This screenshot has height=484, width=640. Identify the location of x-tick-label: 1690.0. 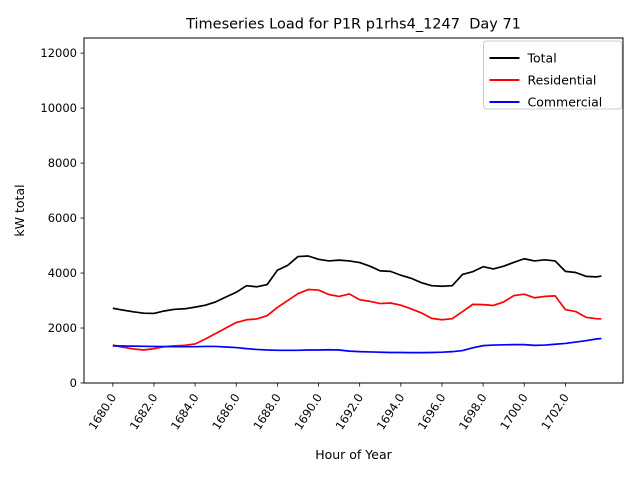
(308, 411).